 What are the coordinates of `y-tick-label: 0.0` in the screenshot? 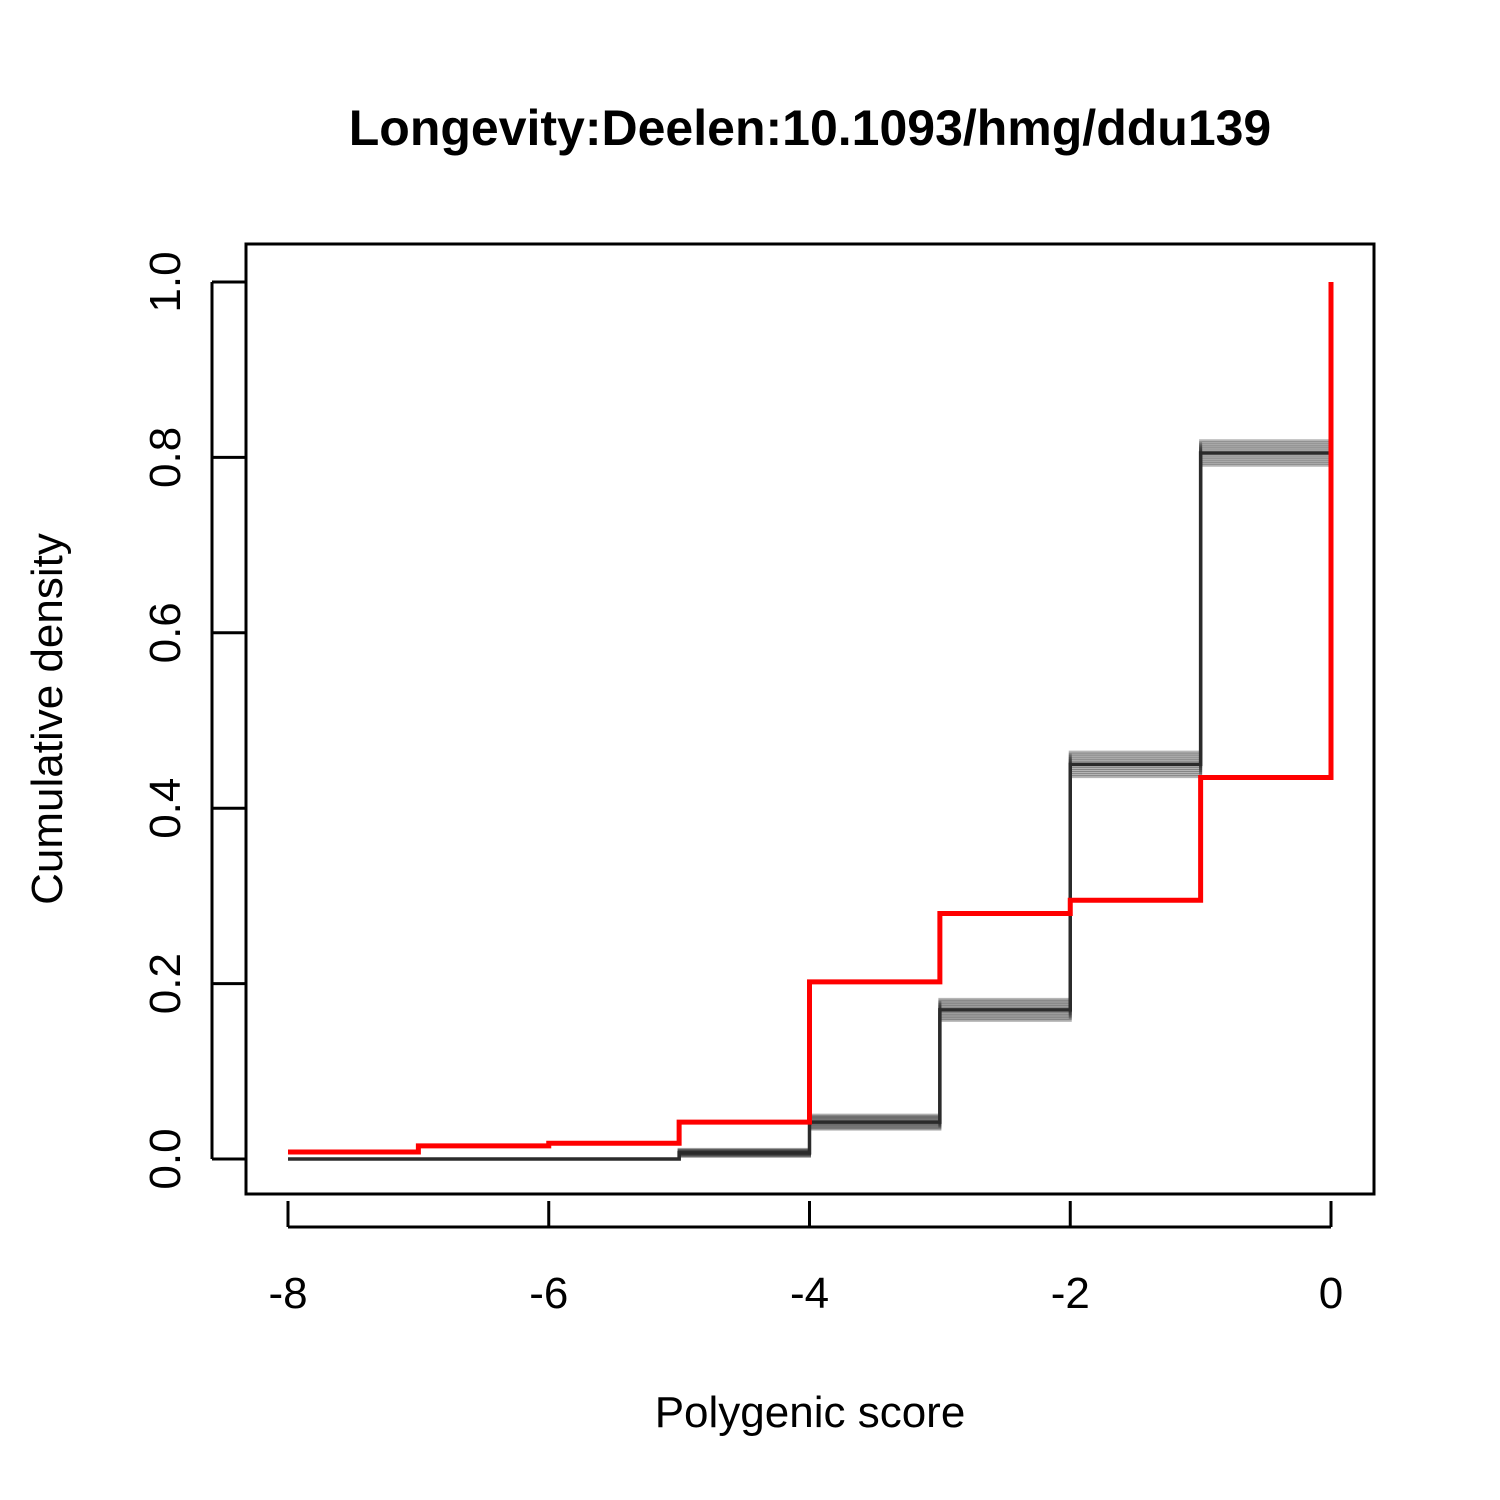 It's located at (165, 1158).